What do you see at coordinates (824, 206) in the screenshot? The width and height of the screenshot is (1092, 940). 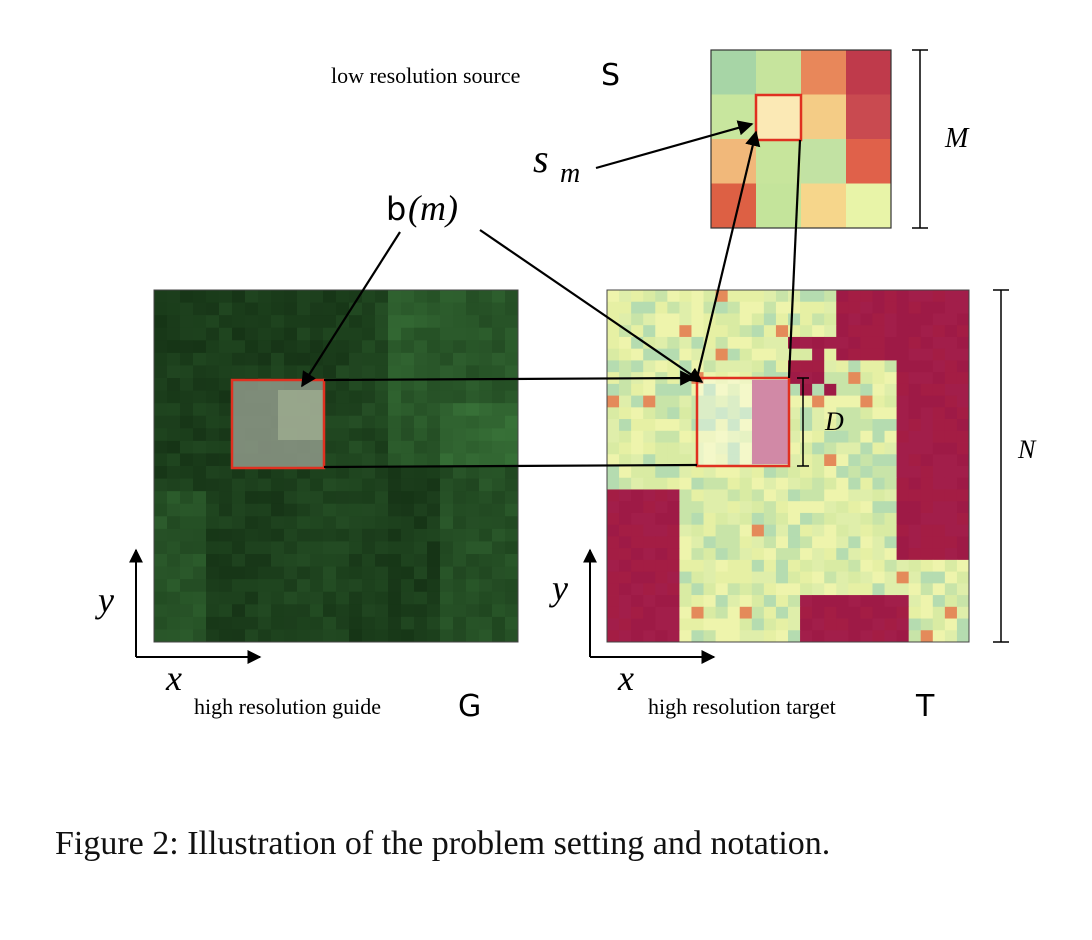 I see `source-cell` at bounding box center [824, 206].